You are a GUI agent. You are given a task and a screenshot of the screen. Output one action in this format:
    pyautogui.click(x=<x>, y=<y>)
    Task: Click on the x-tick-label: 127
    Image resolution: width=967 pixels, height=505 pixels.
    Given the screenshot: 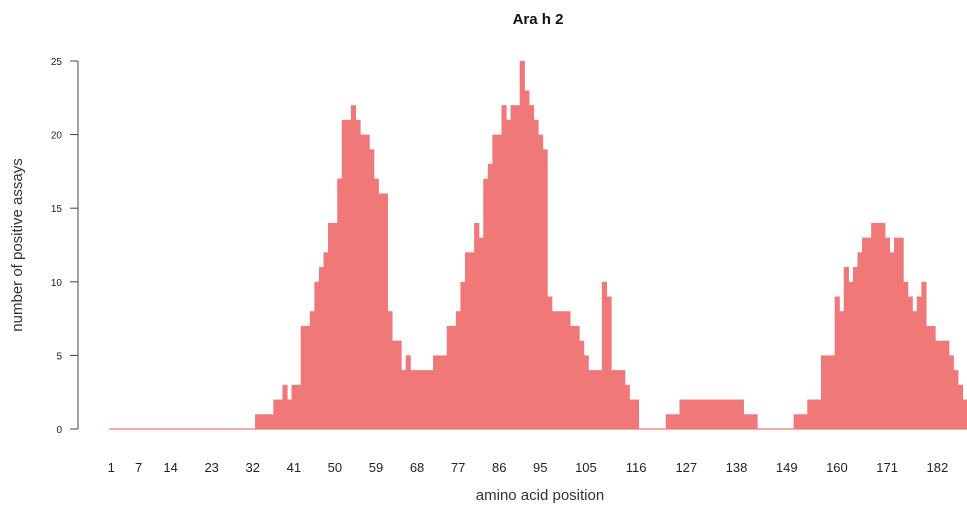 What is the action you would take?
    pyautogui.click(x=686, y=467)
    